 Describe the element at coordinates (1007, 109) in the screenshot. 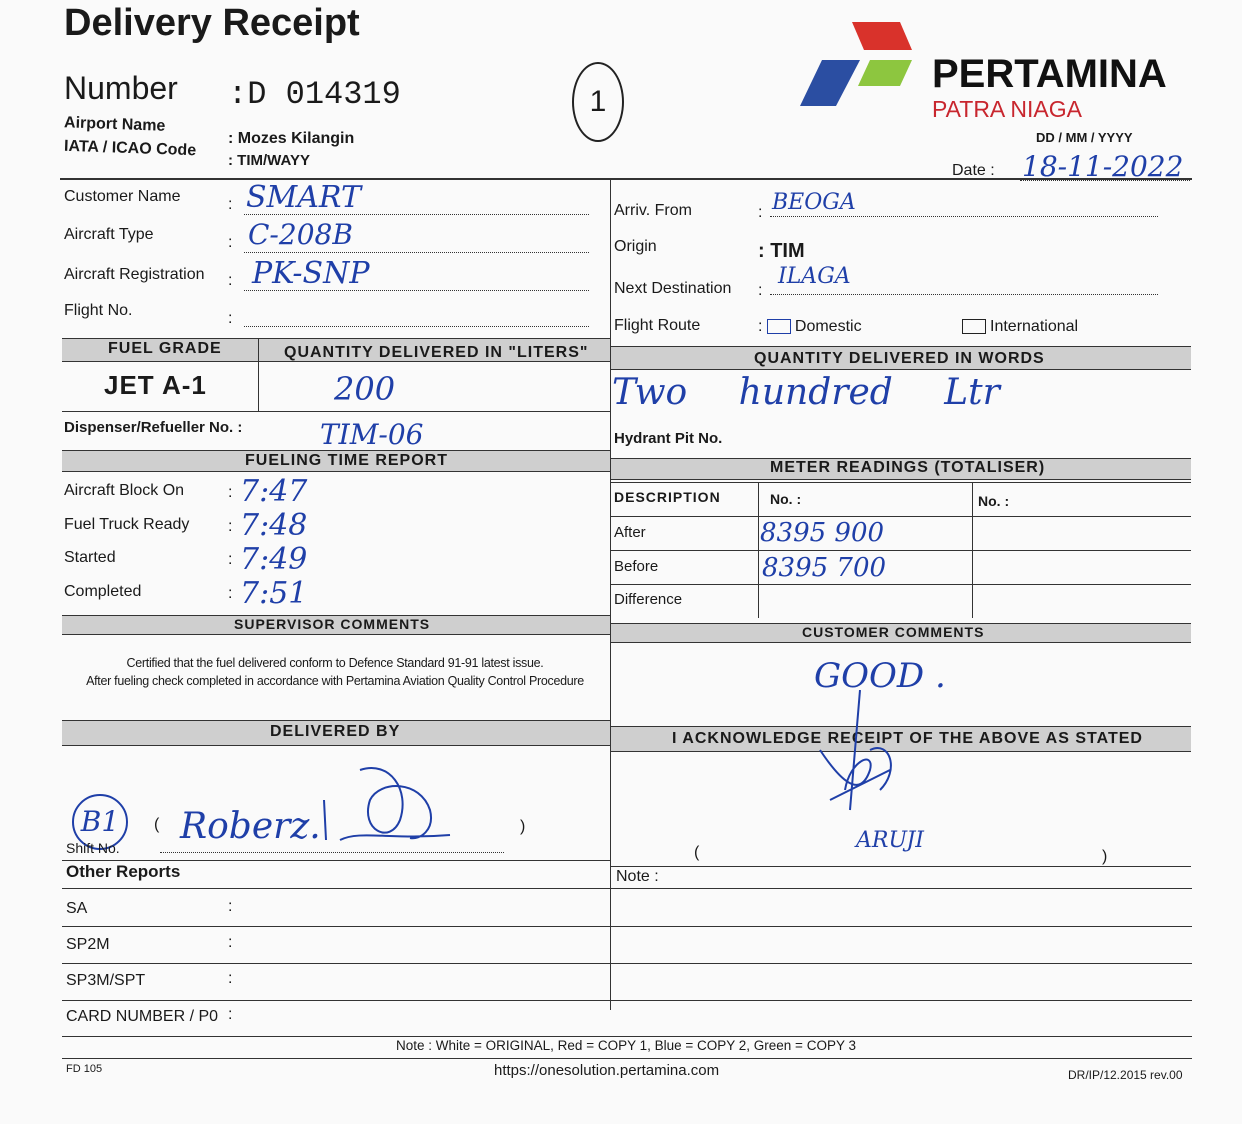

I see `logo-subtext: PATRA NIAGA` at that location.